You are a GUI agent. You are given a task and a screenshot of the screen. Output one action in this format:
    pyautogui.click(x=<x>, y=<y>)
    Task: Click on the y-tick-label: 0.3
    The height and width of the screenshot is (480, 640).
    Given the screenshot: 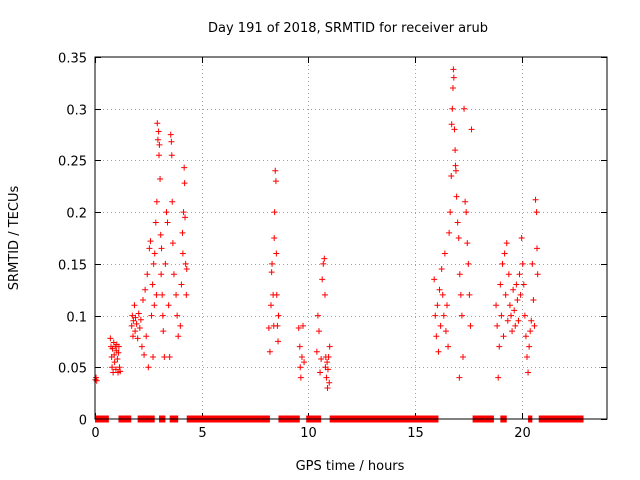 What is the action you would take?
    pyautogui.click(x=76, y=111)
    